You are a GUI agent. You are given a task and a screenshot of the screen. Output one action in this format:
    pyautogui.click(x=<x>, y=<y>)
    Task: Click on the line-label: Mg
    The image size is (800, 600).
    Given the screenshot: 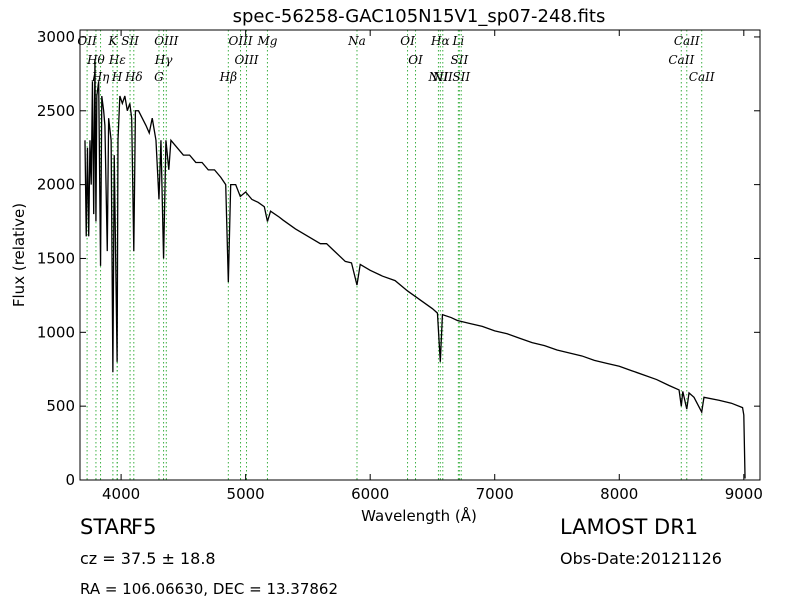 What is the action you would take?
    pyautogui.click(x=266, y=41)
    